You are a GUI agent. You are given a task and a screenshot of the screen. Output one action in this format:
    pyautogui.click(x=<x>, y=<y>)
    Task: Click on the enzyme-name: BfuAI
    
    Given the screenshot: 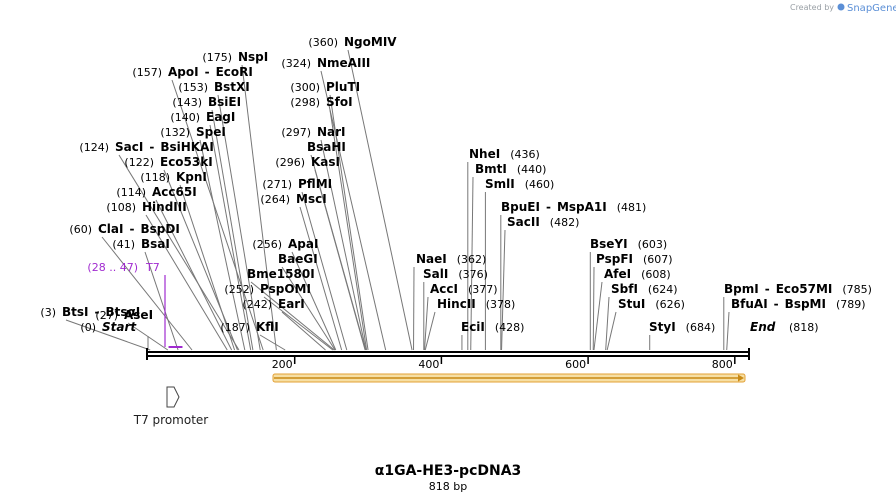 What is the action you would take?
    pyautogui.click(x=749, y=304)
    